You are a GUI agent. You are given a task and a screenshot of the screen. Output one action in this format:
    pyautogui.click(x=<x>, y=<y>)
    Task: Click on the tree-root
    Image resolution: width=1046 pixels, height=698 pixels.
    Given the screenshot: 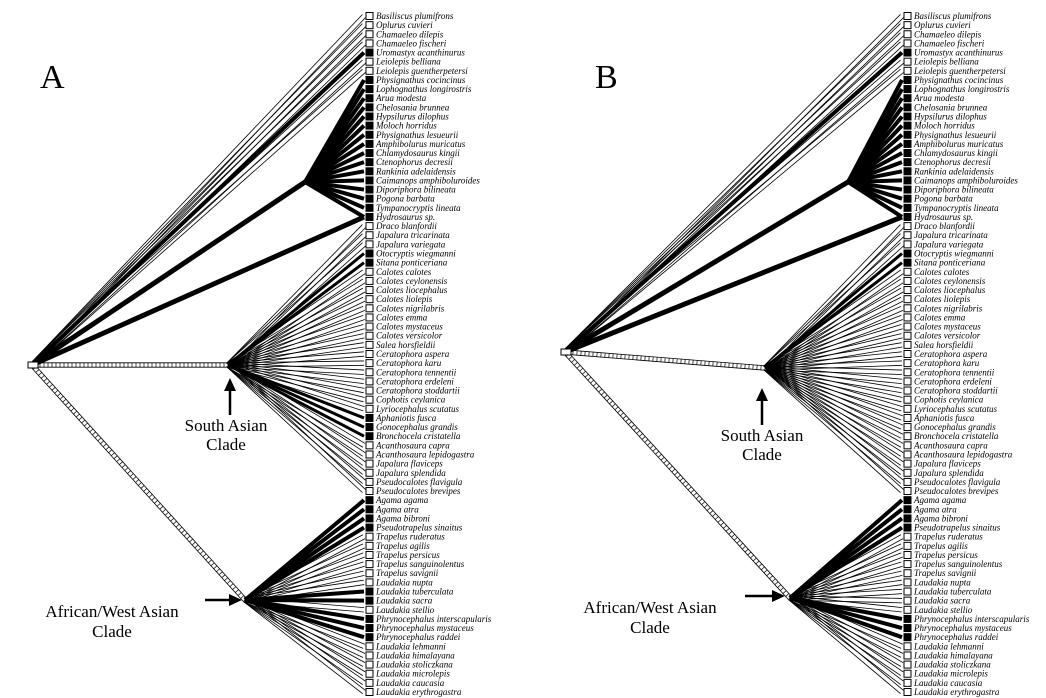 What is the action you would take?
    pyautogui.click(x=566, y=352)
    